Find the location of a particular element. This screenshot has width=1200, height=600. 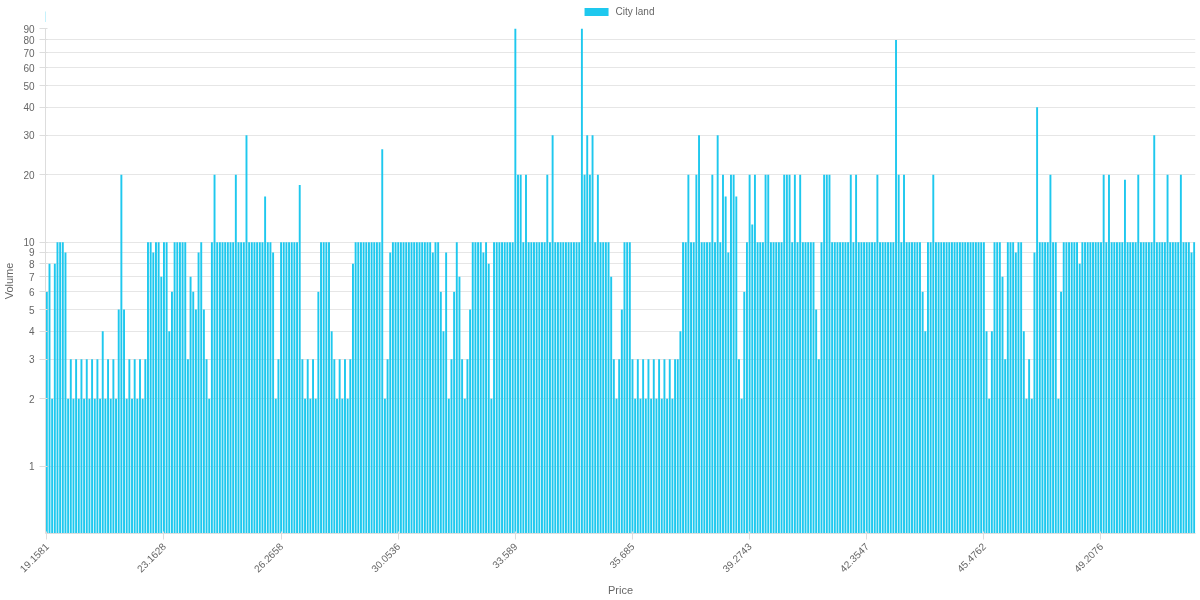

y-tick-label: 4 is located at coordinates (31, 332).